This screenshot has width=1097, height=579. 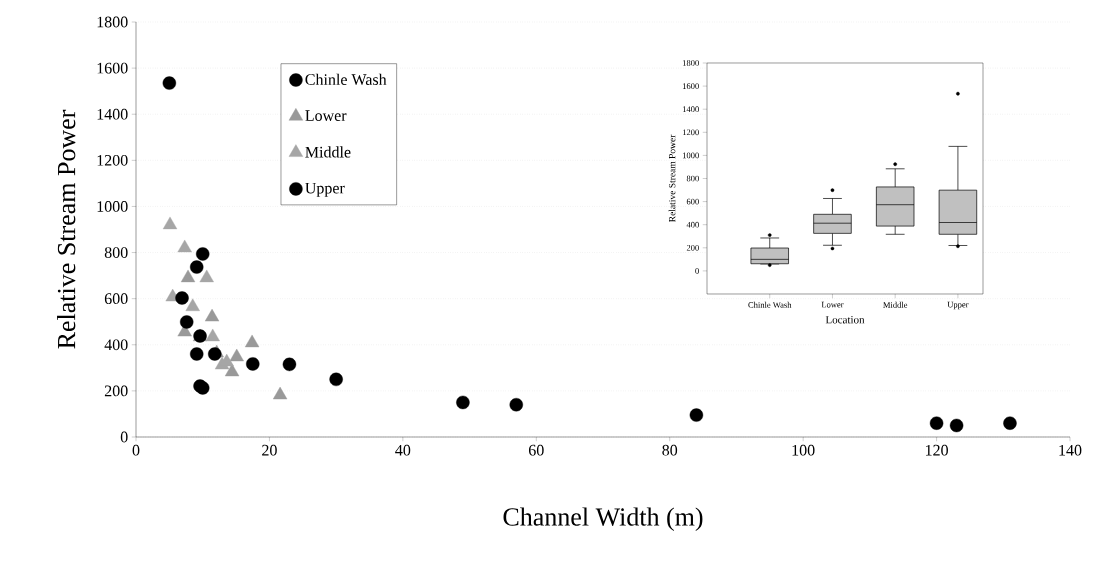 I want to click on legend-label: Lower, so click(x=326, y=115).